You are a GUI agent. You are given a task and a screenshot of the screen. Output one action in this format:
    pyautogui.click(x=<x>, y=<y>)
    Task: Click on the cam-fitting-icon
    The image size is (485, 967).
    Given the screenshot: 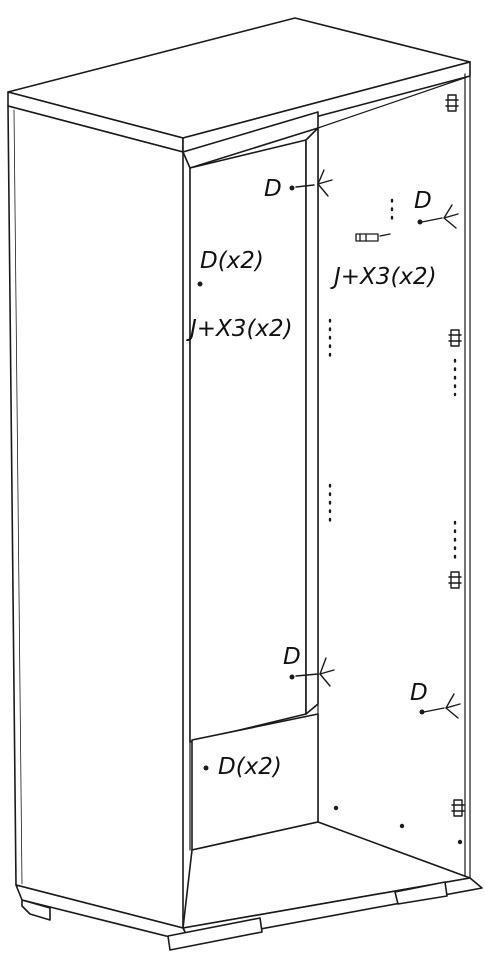 What is the action you would take?
    pyautogui.click(x=373, y=237)
    